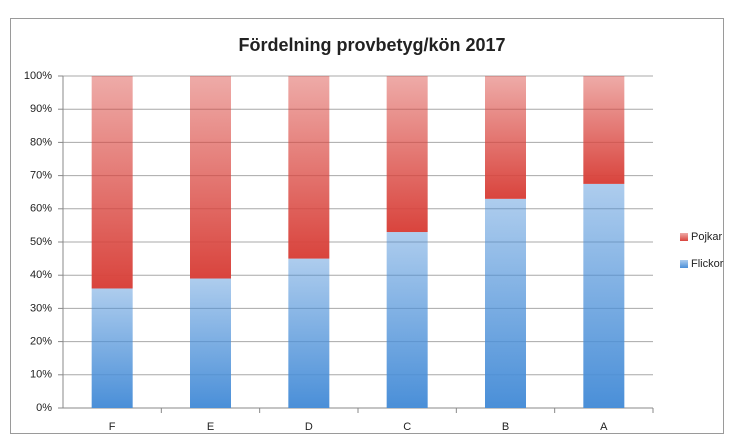 This screenshot has height=437, width=735. What do you see at coordinates (41, 375) in the screenshot?
I see `y-tick-label: 10%` at bounding box center [41, 375].